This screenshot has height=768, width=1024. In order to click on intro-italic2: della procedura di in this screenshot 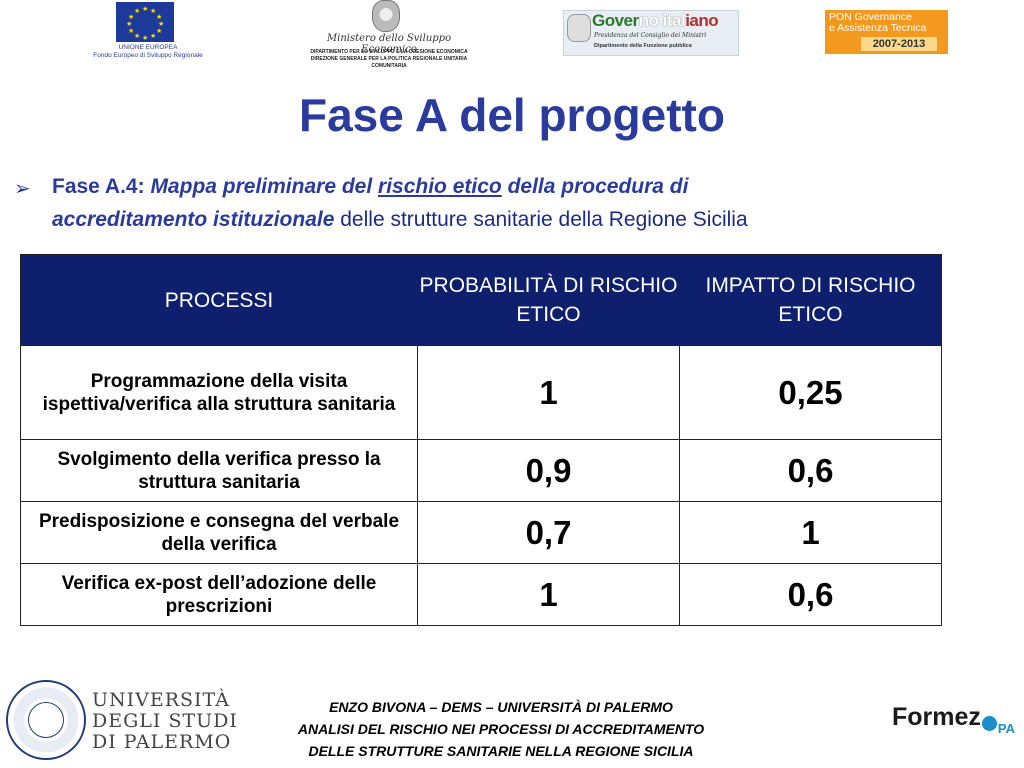, I will do `click(598, 186)`.